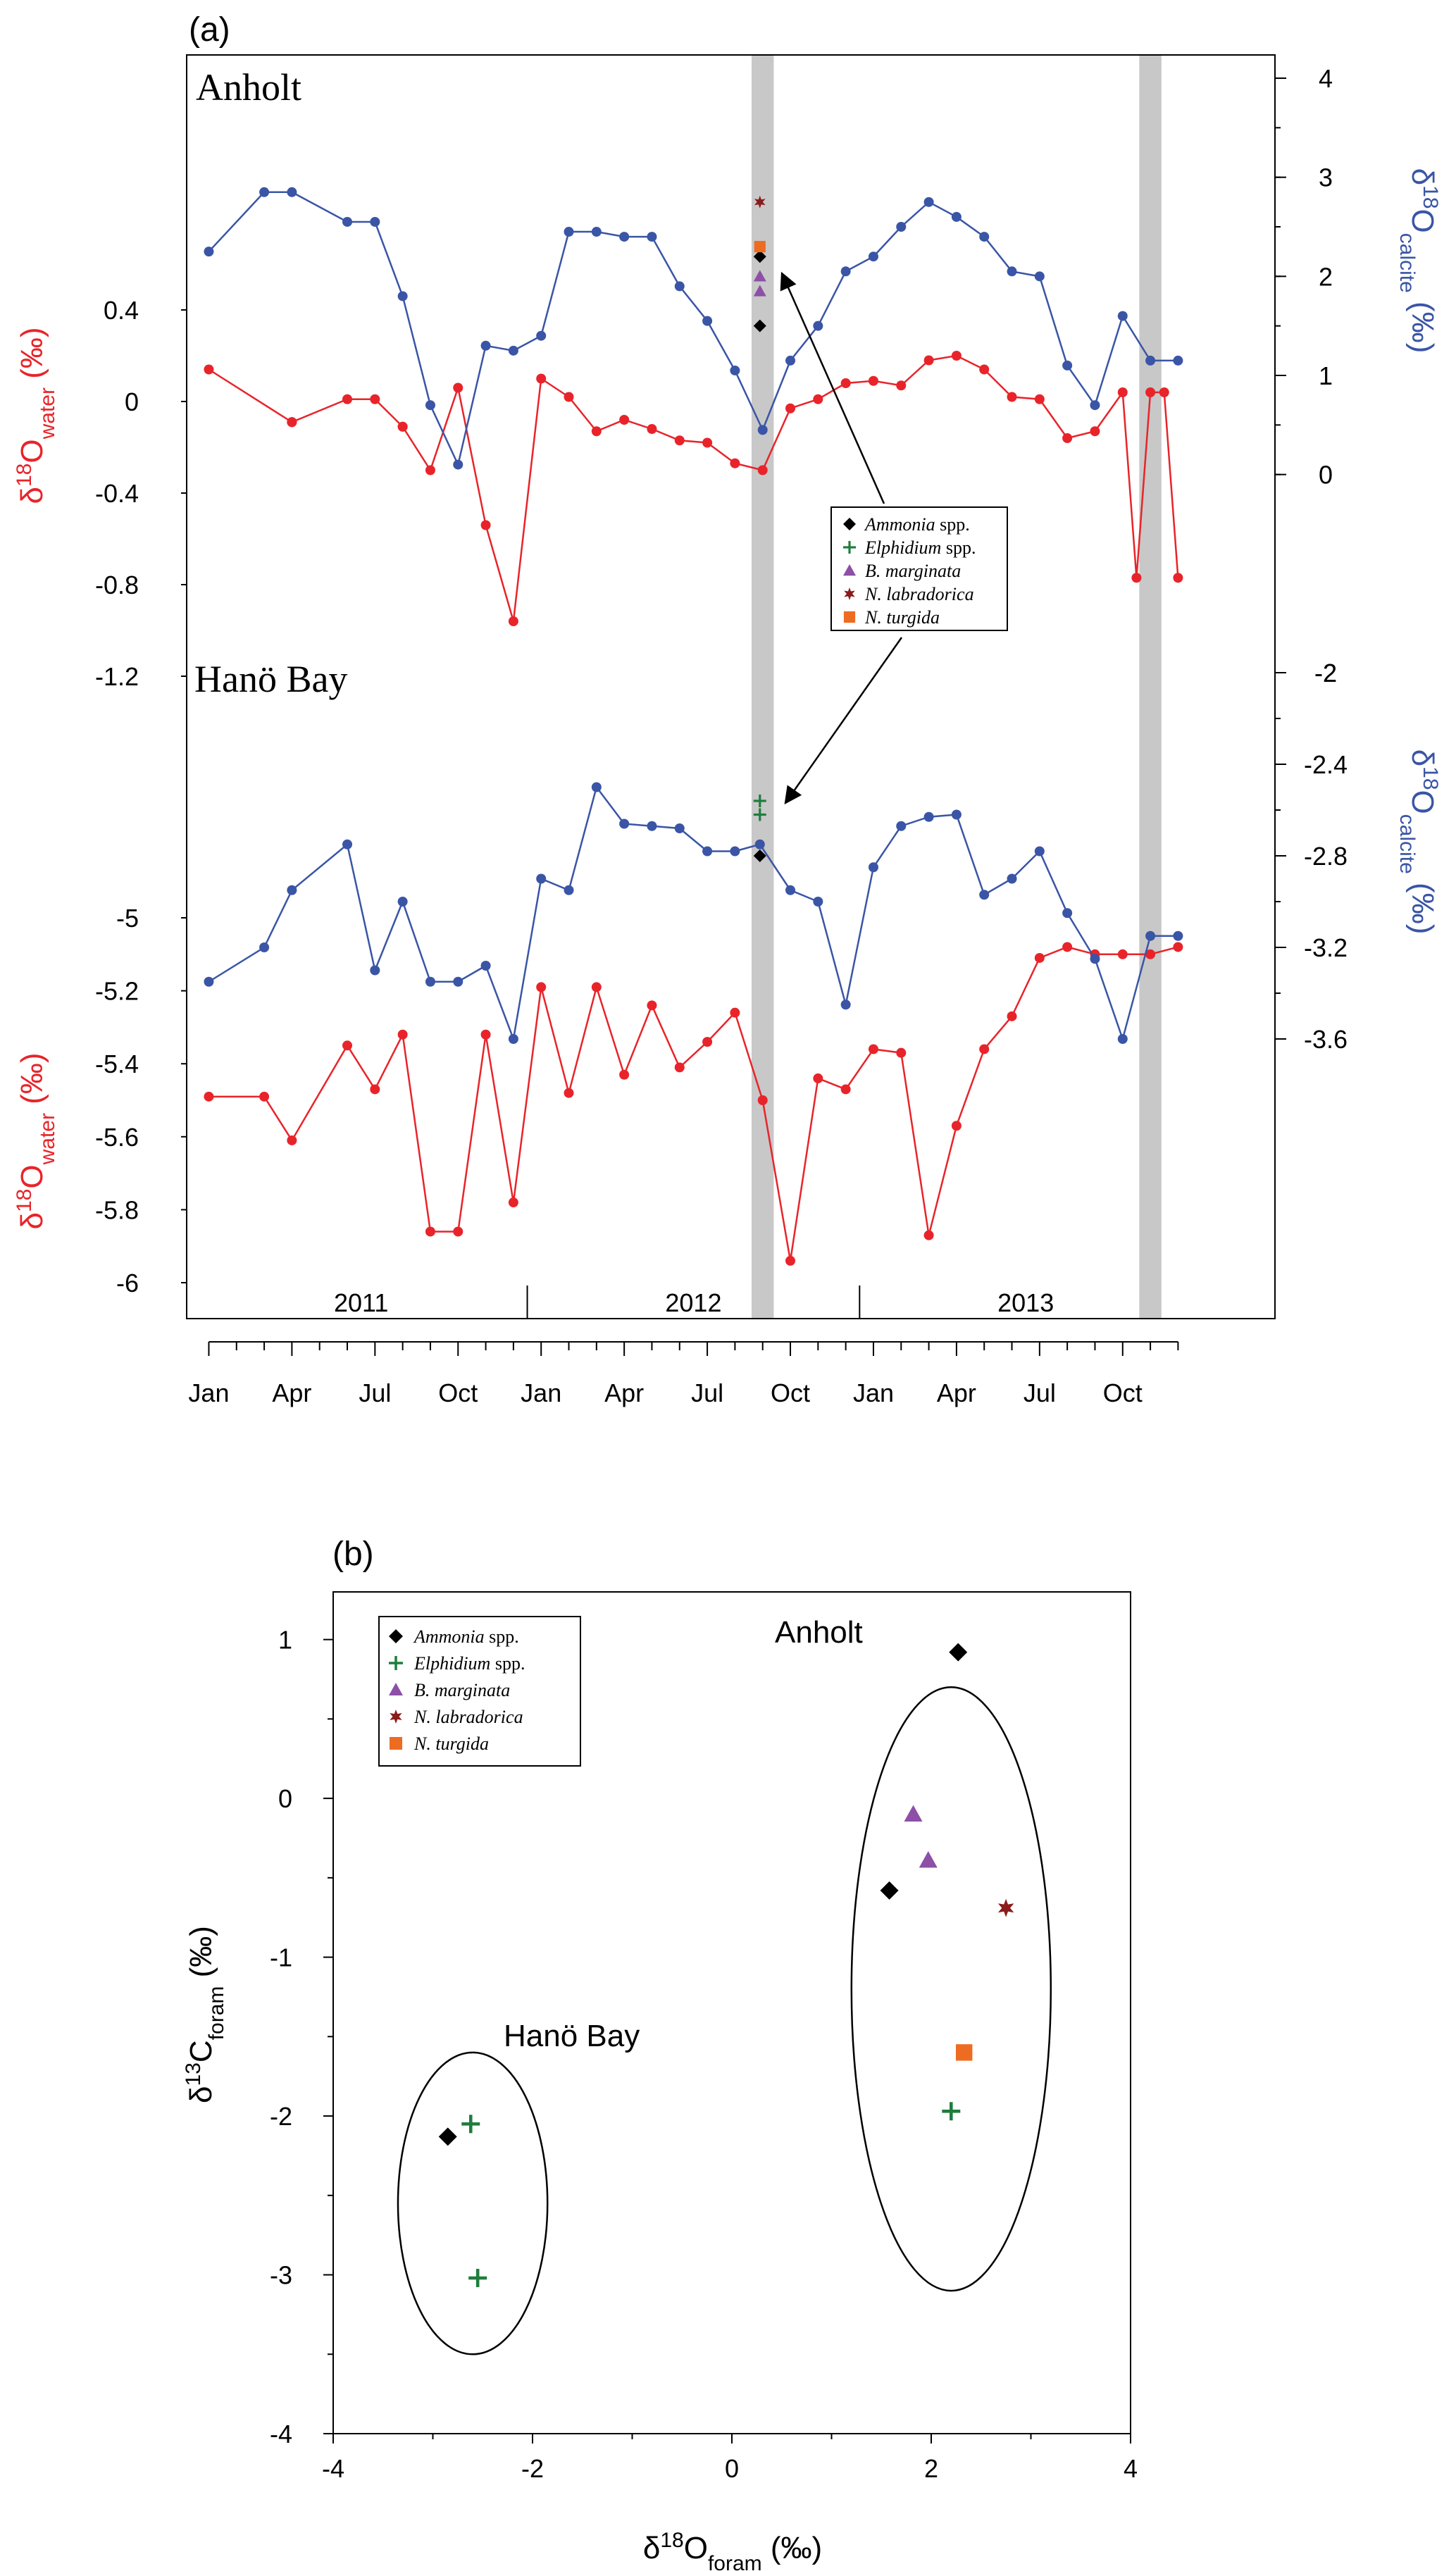  Describe the element at coordinates (1131, 2468) in the screenshot. I see `x-tick-label-b: 4` at that location.